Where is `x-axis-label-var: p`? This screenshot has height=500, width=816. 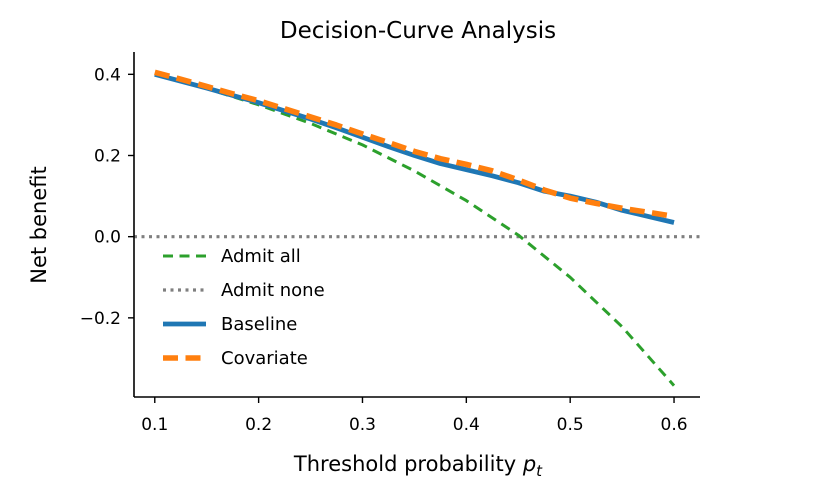
x-axis-label-var: p is located at coordinates (529, 464).